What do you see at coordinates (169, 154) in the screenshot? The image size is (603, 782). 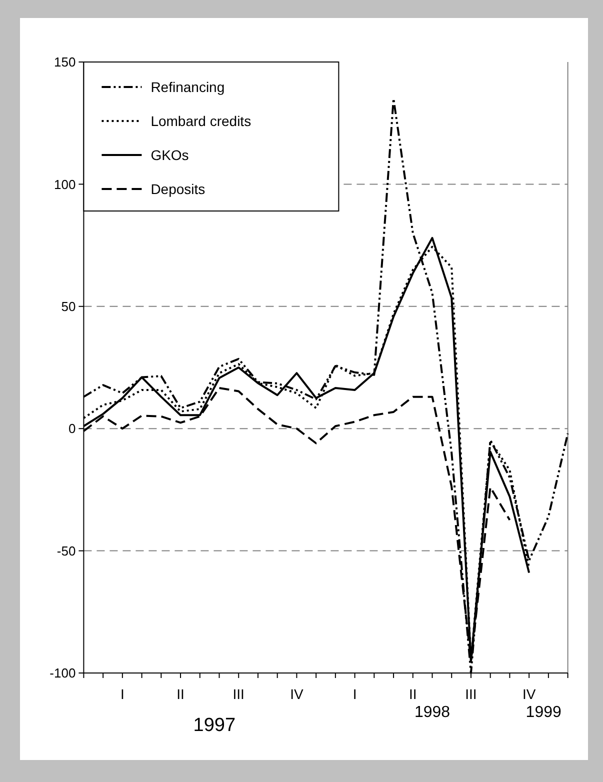 I see `legend-label: GKOs` at bounding box center [169, 154].